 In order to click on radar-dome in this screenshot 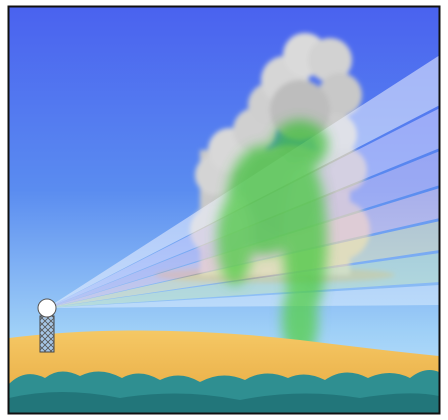, I will do `click(47, 308)`.